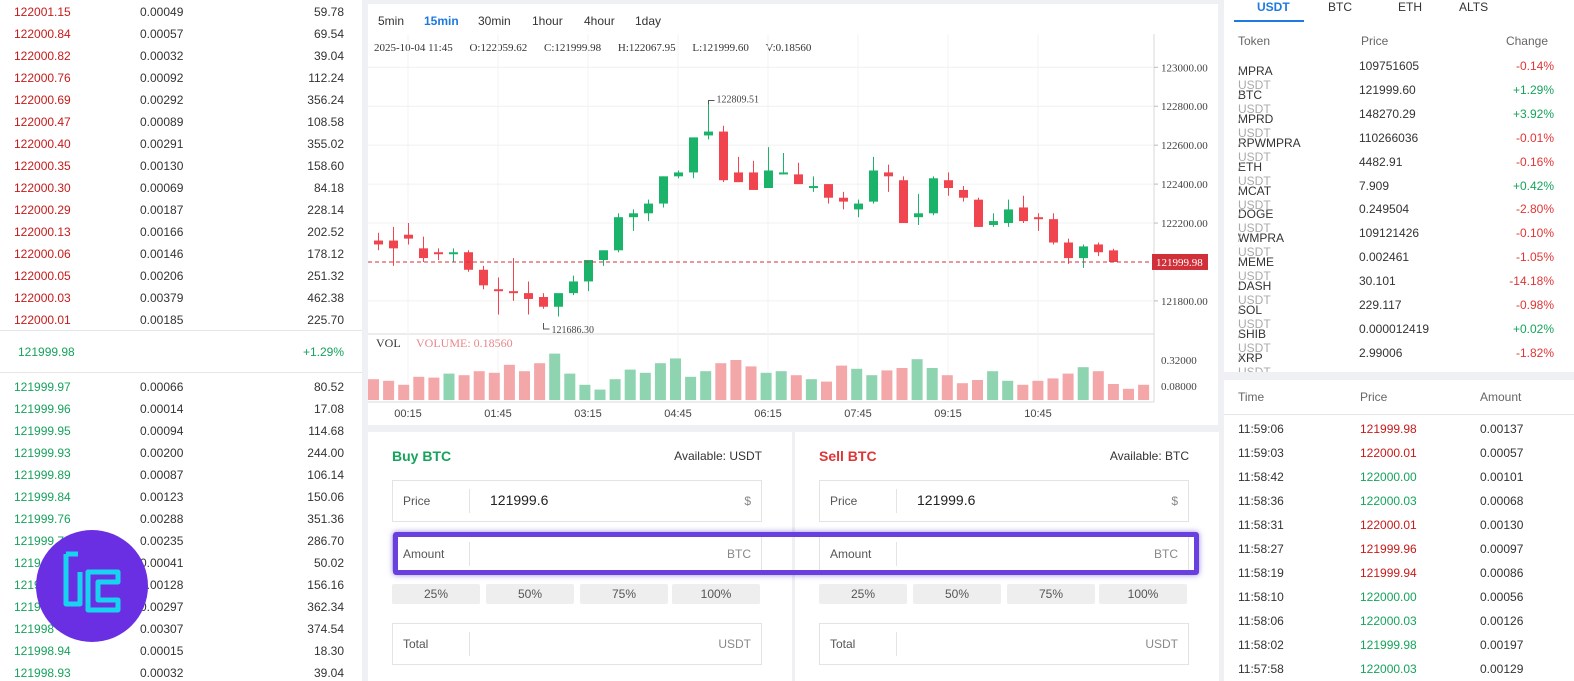 This screenshot has width=1574, height=681. I want to click on market-row: XRP / USDT 2.99006 -1.82%, so click(1399, 356).